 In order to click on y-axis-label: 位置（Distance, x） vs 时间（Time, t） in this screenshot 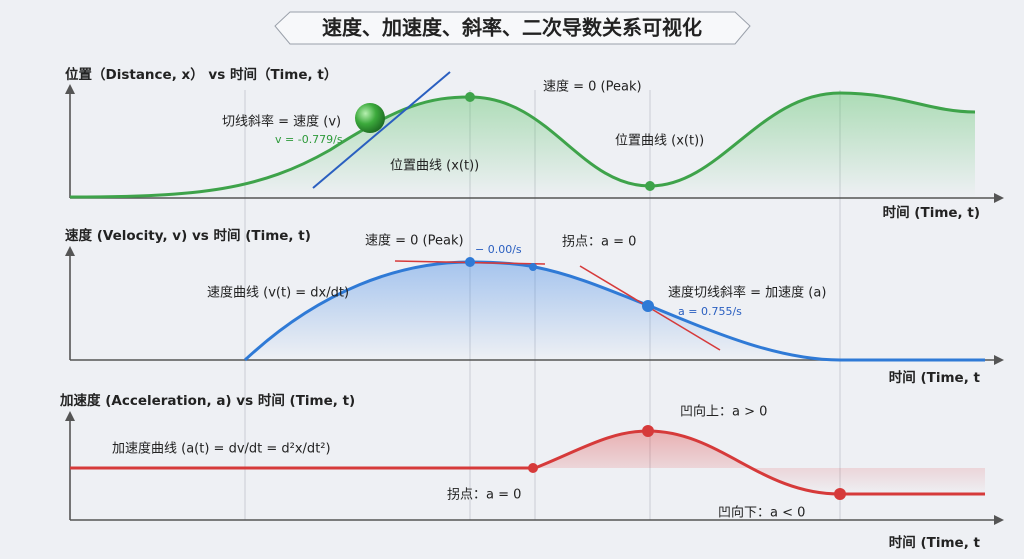, I will do `click(201, 74)`.